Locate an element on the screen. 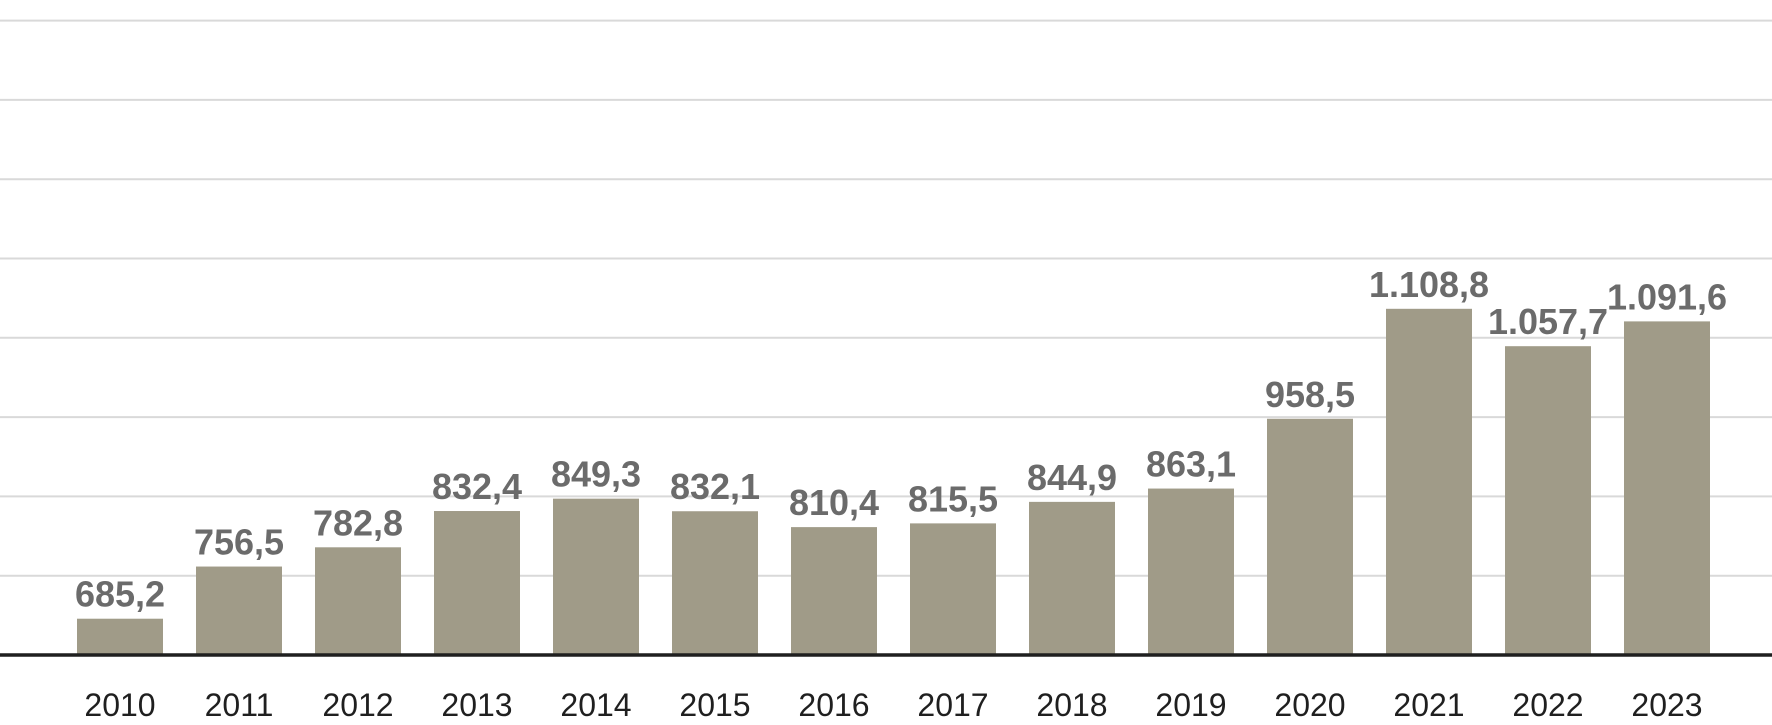 This screenshot has height=725, width=1772. x-tick-label-2021: 2021 is located at coordinates (1428, 705).